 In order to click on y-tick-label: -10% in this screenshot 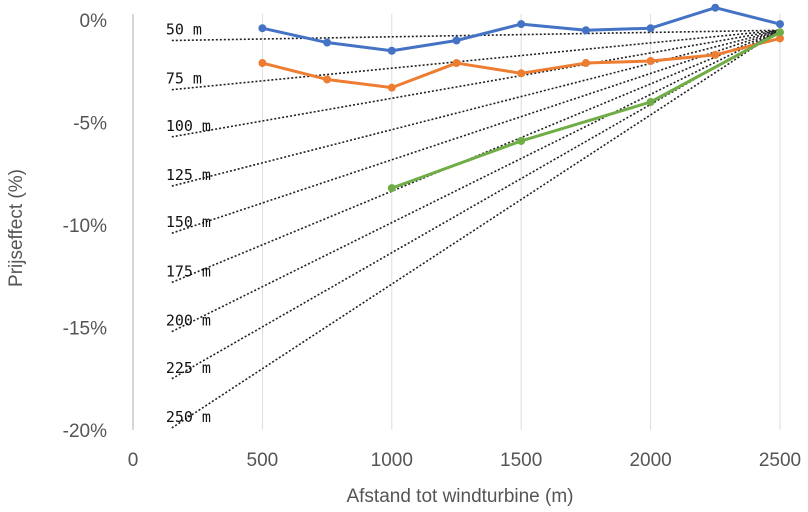, I will do `click(85, 226)`.